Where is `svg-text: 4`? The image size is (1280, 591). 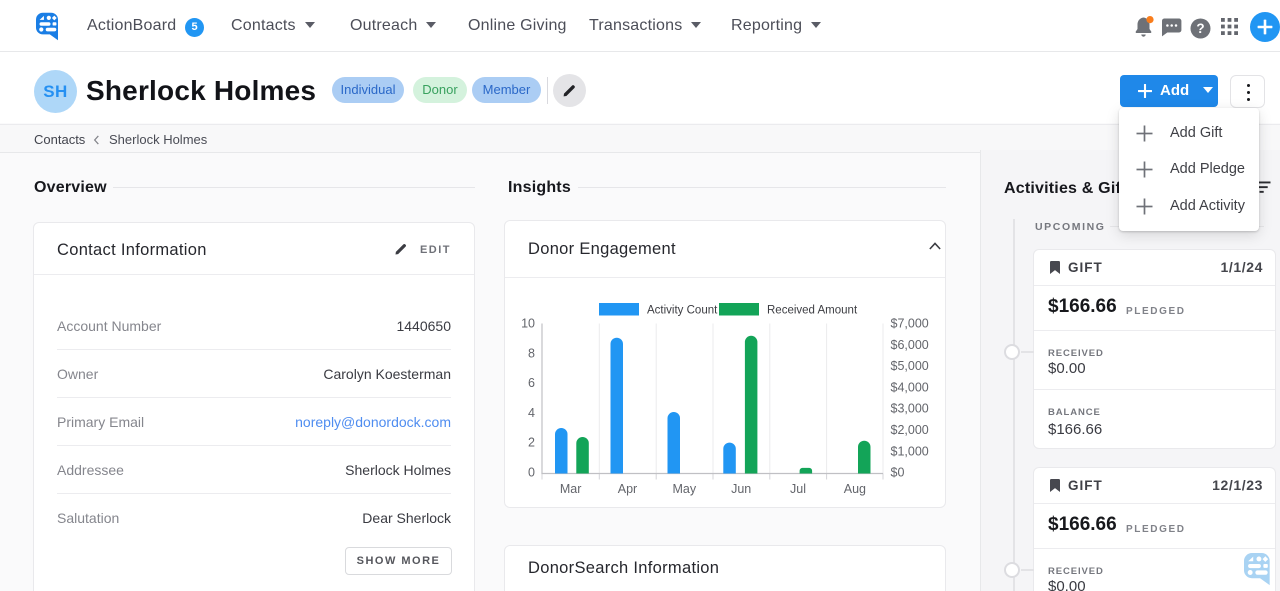 svg-text: 4 is located at coordinates (531, 413).